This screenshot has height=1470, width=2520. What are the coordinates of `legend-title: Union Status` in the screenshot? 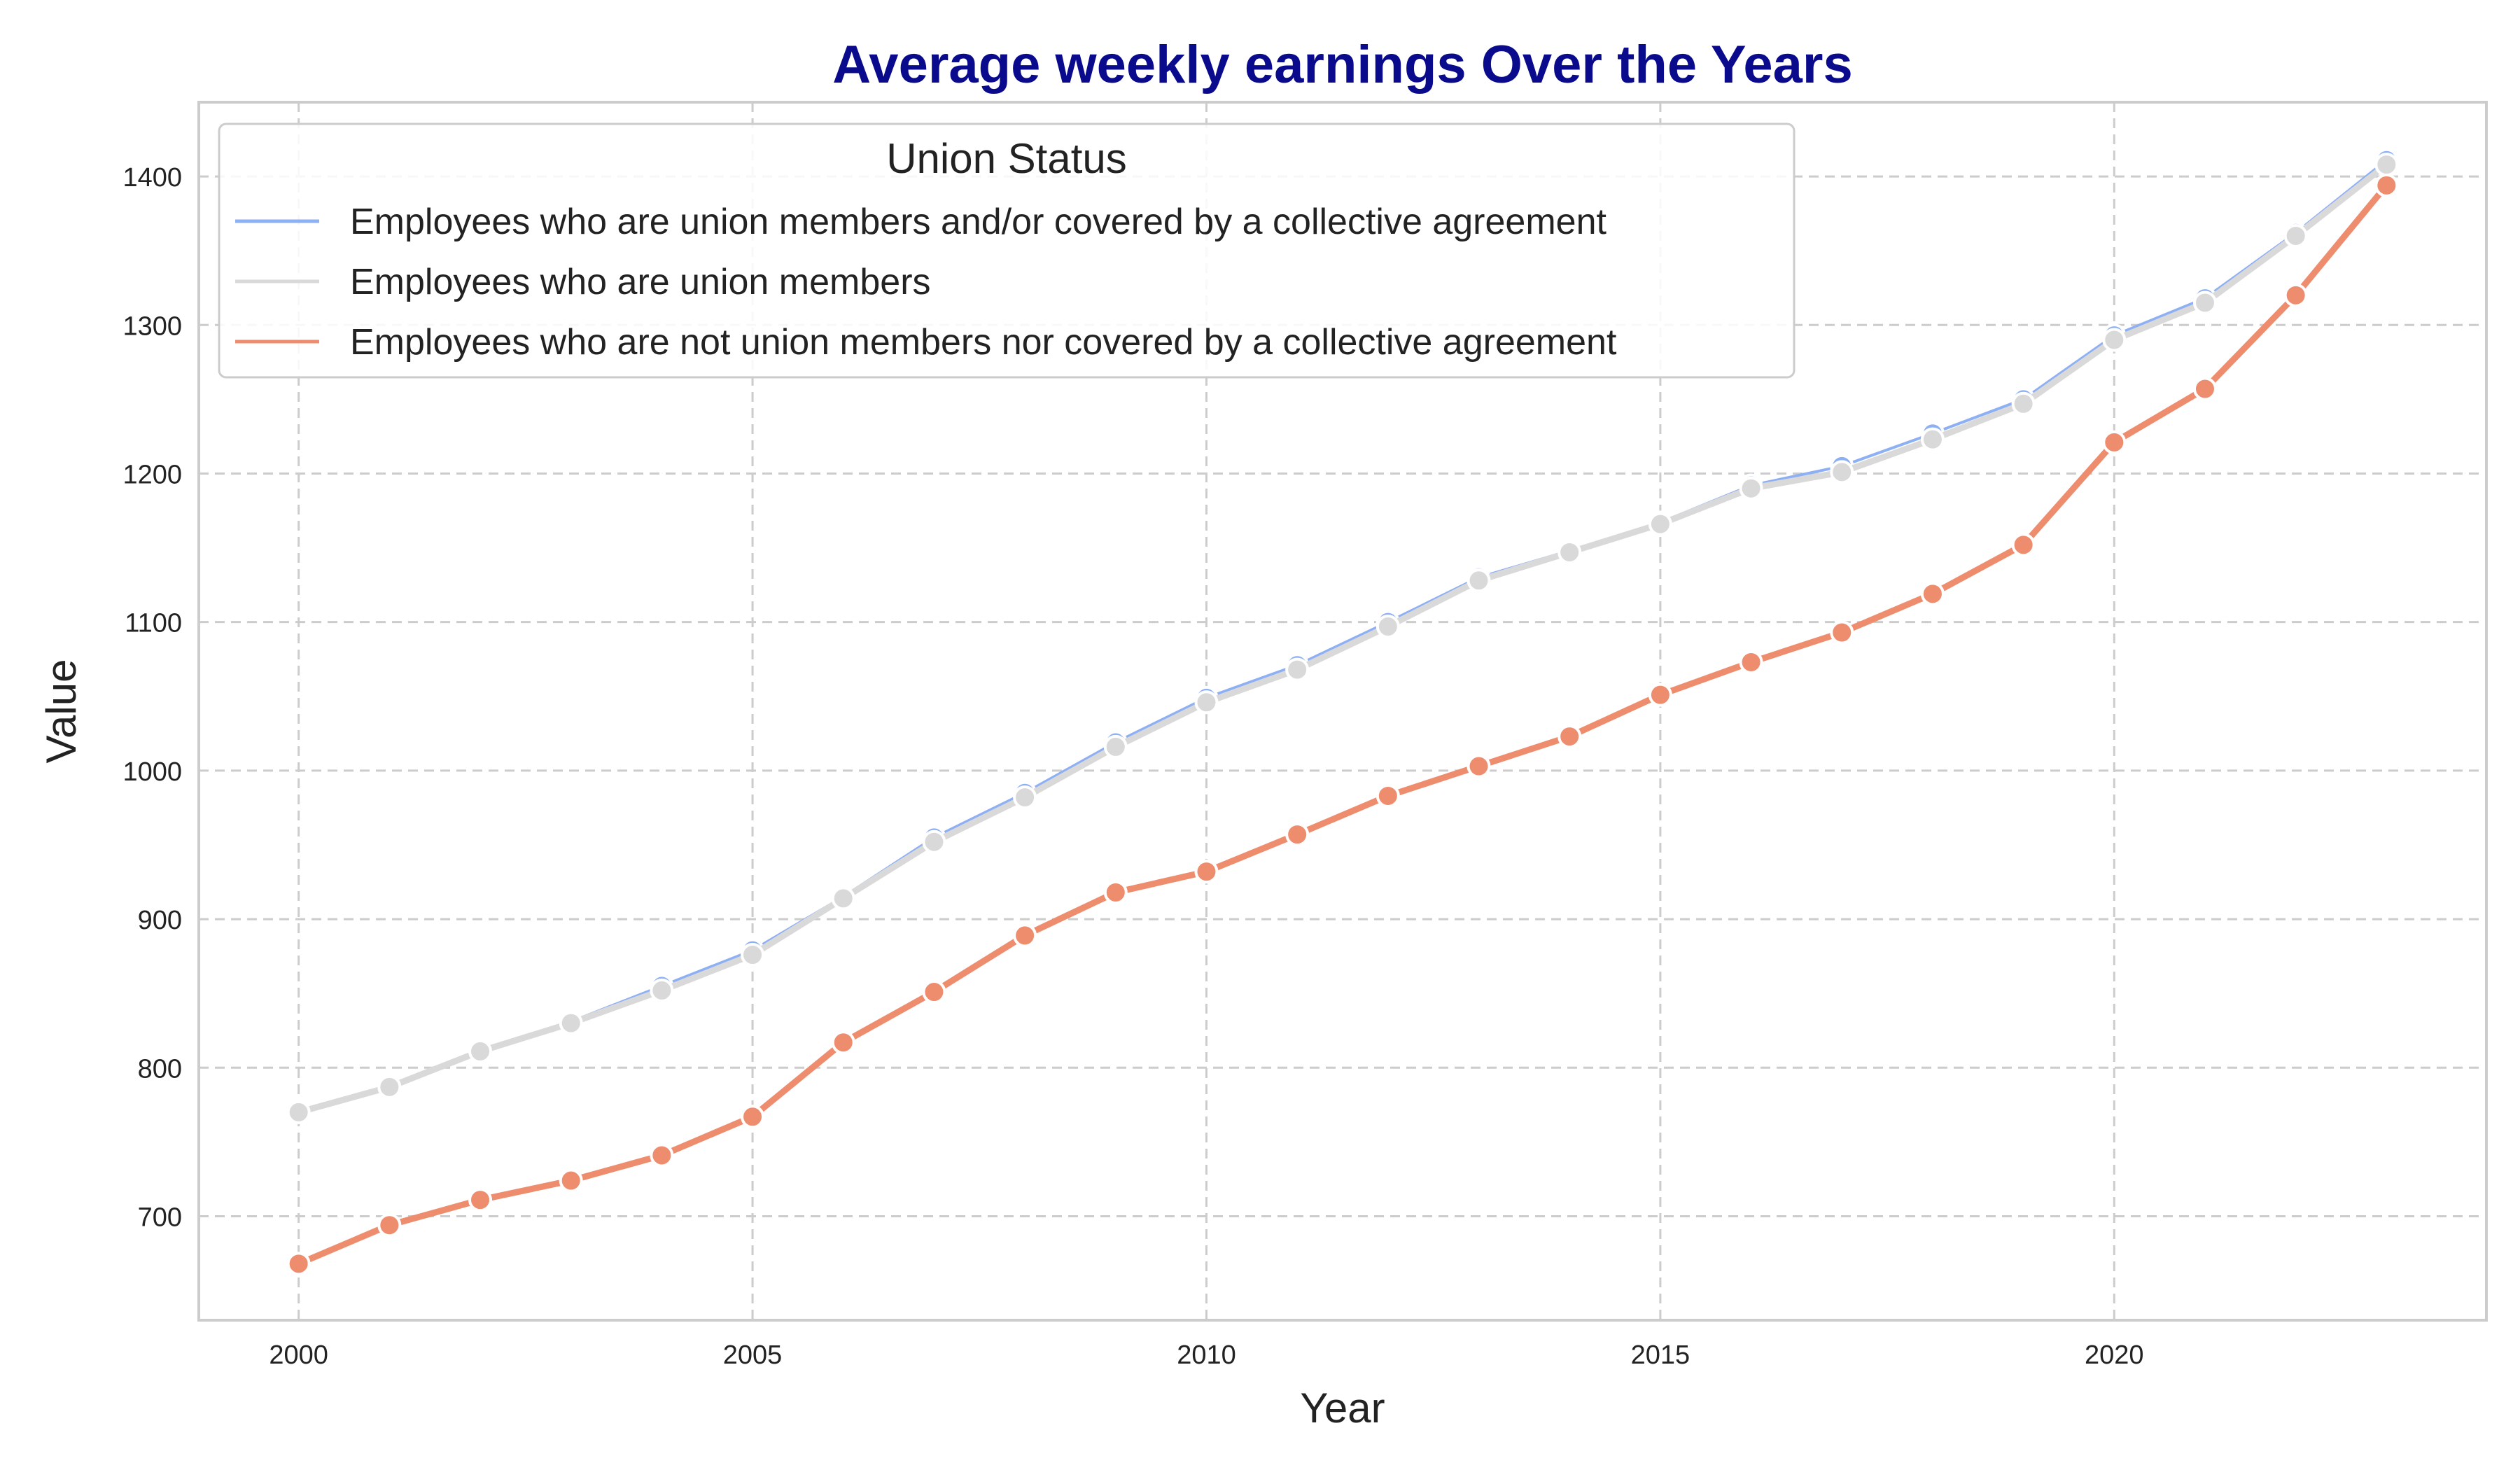 It's located at (1006, 158).